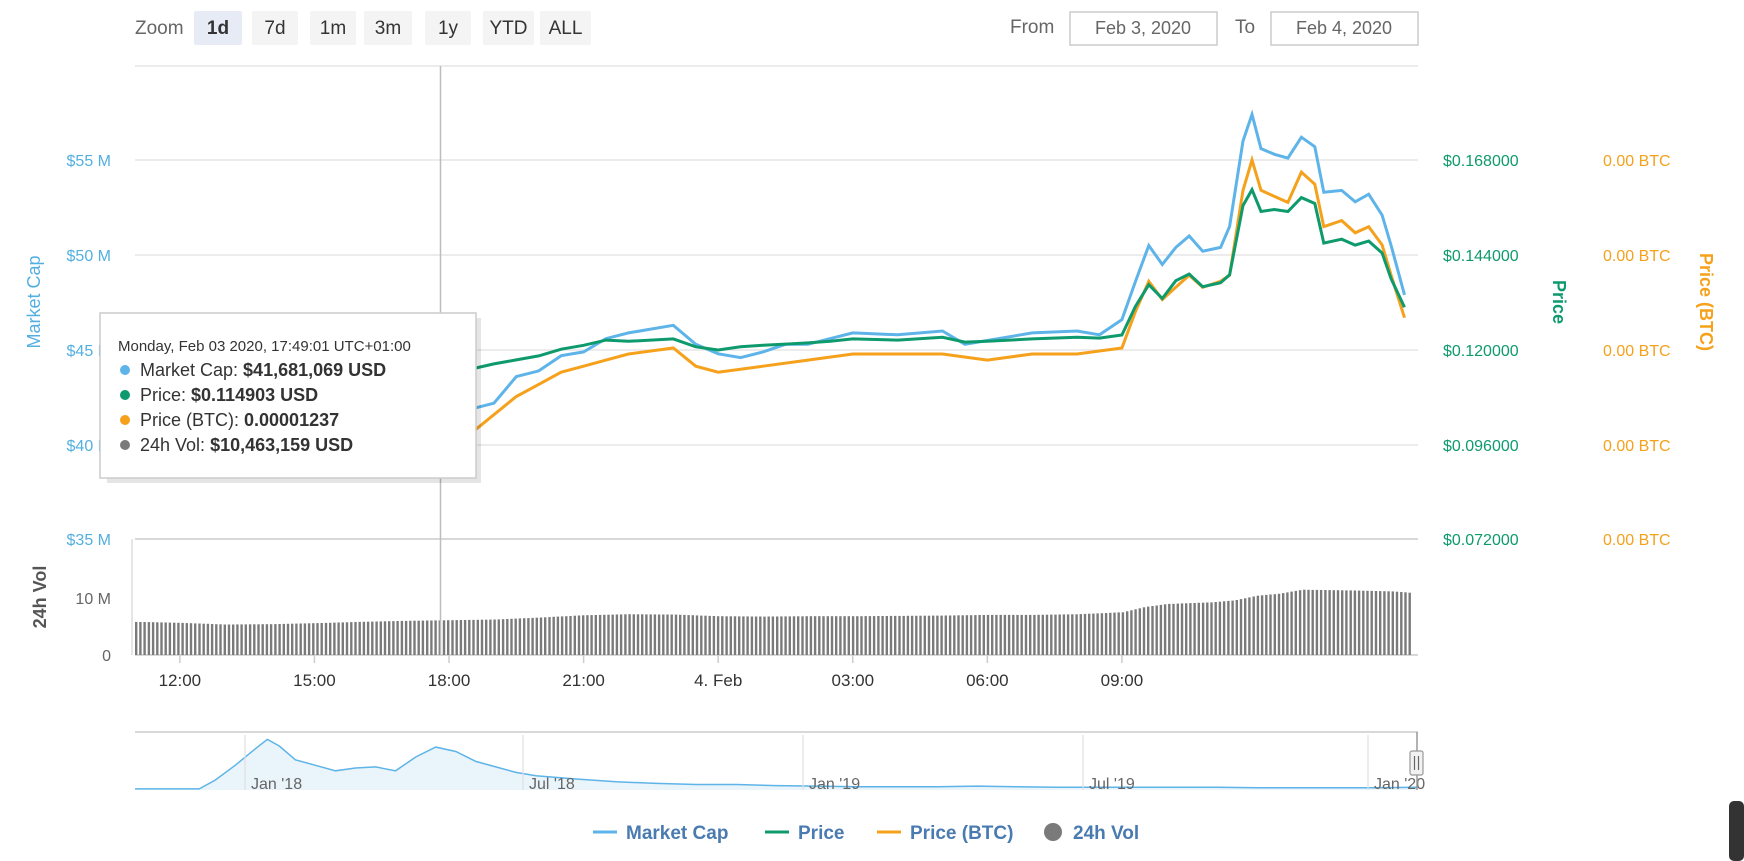 This screenshot has width=1744, height=861. Describe the element at coordinates (254, 395) in the screenshot. I see `tooltip-row-value: $0.114903 USD` at that location.